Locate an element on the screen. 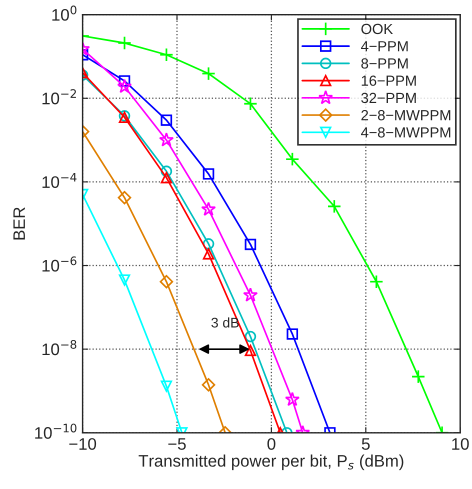 Image resolution: width=472 pixels, height=489 pixels. x-tick-label: −5 is located at coordinates (177, 444).